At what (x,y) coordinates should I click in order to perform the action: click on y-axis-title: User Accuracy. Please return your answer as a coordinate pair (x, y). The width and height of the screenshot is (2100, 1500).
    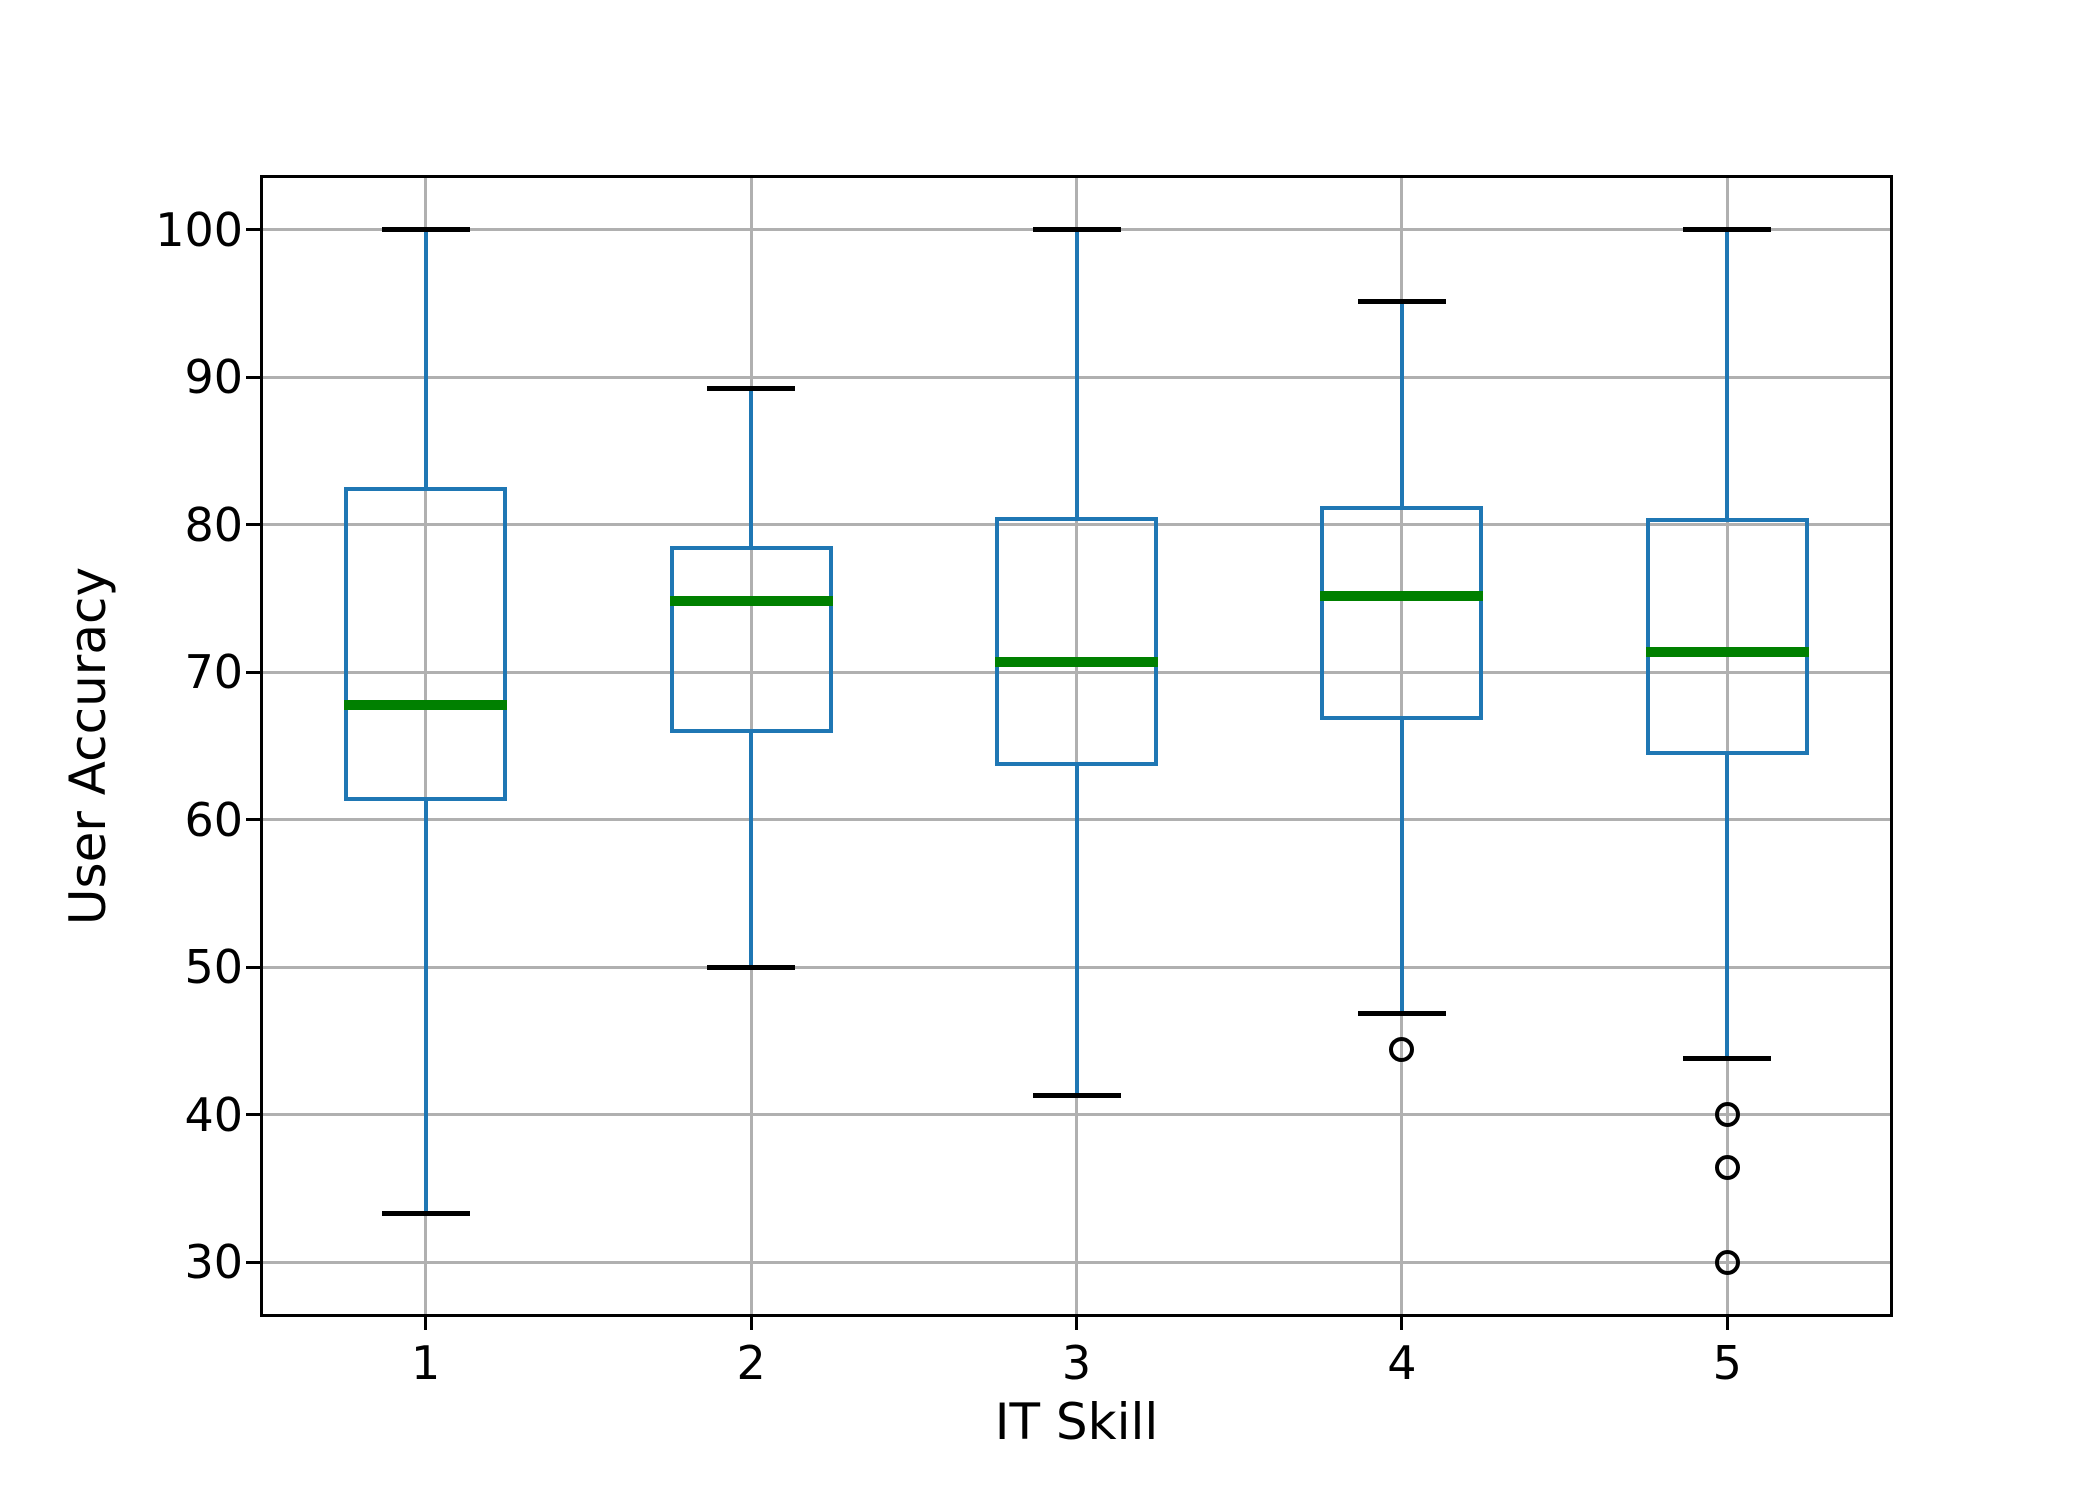
    Looking at the image, I should click on (88, 746).